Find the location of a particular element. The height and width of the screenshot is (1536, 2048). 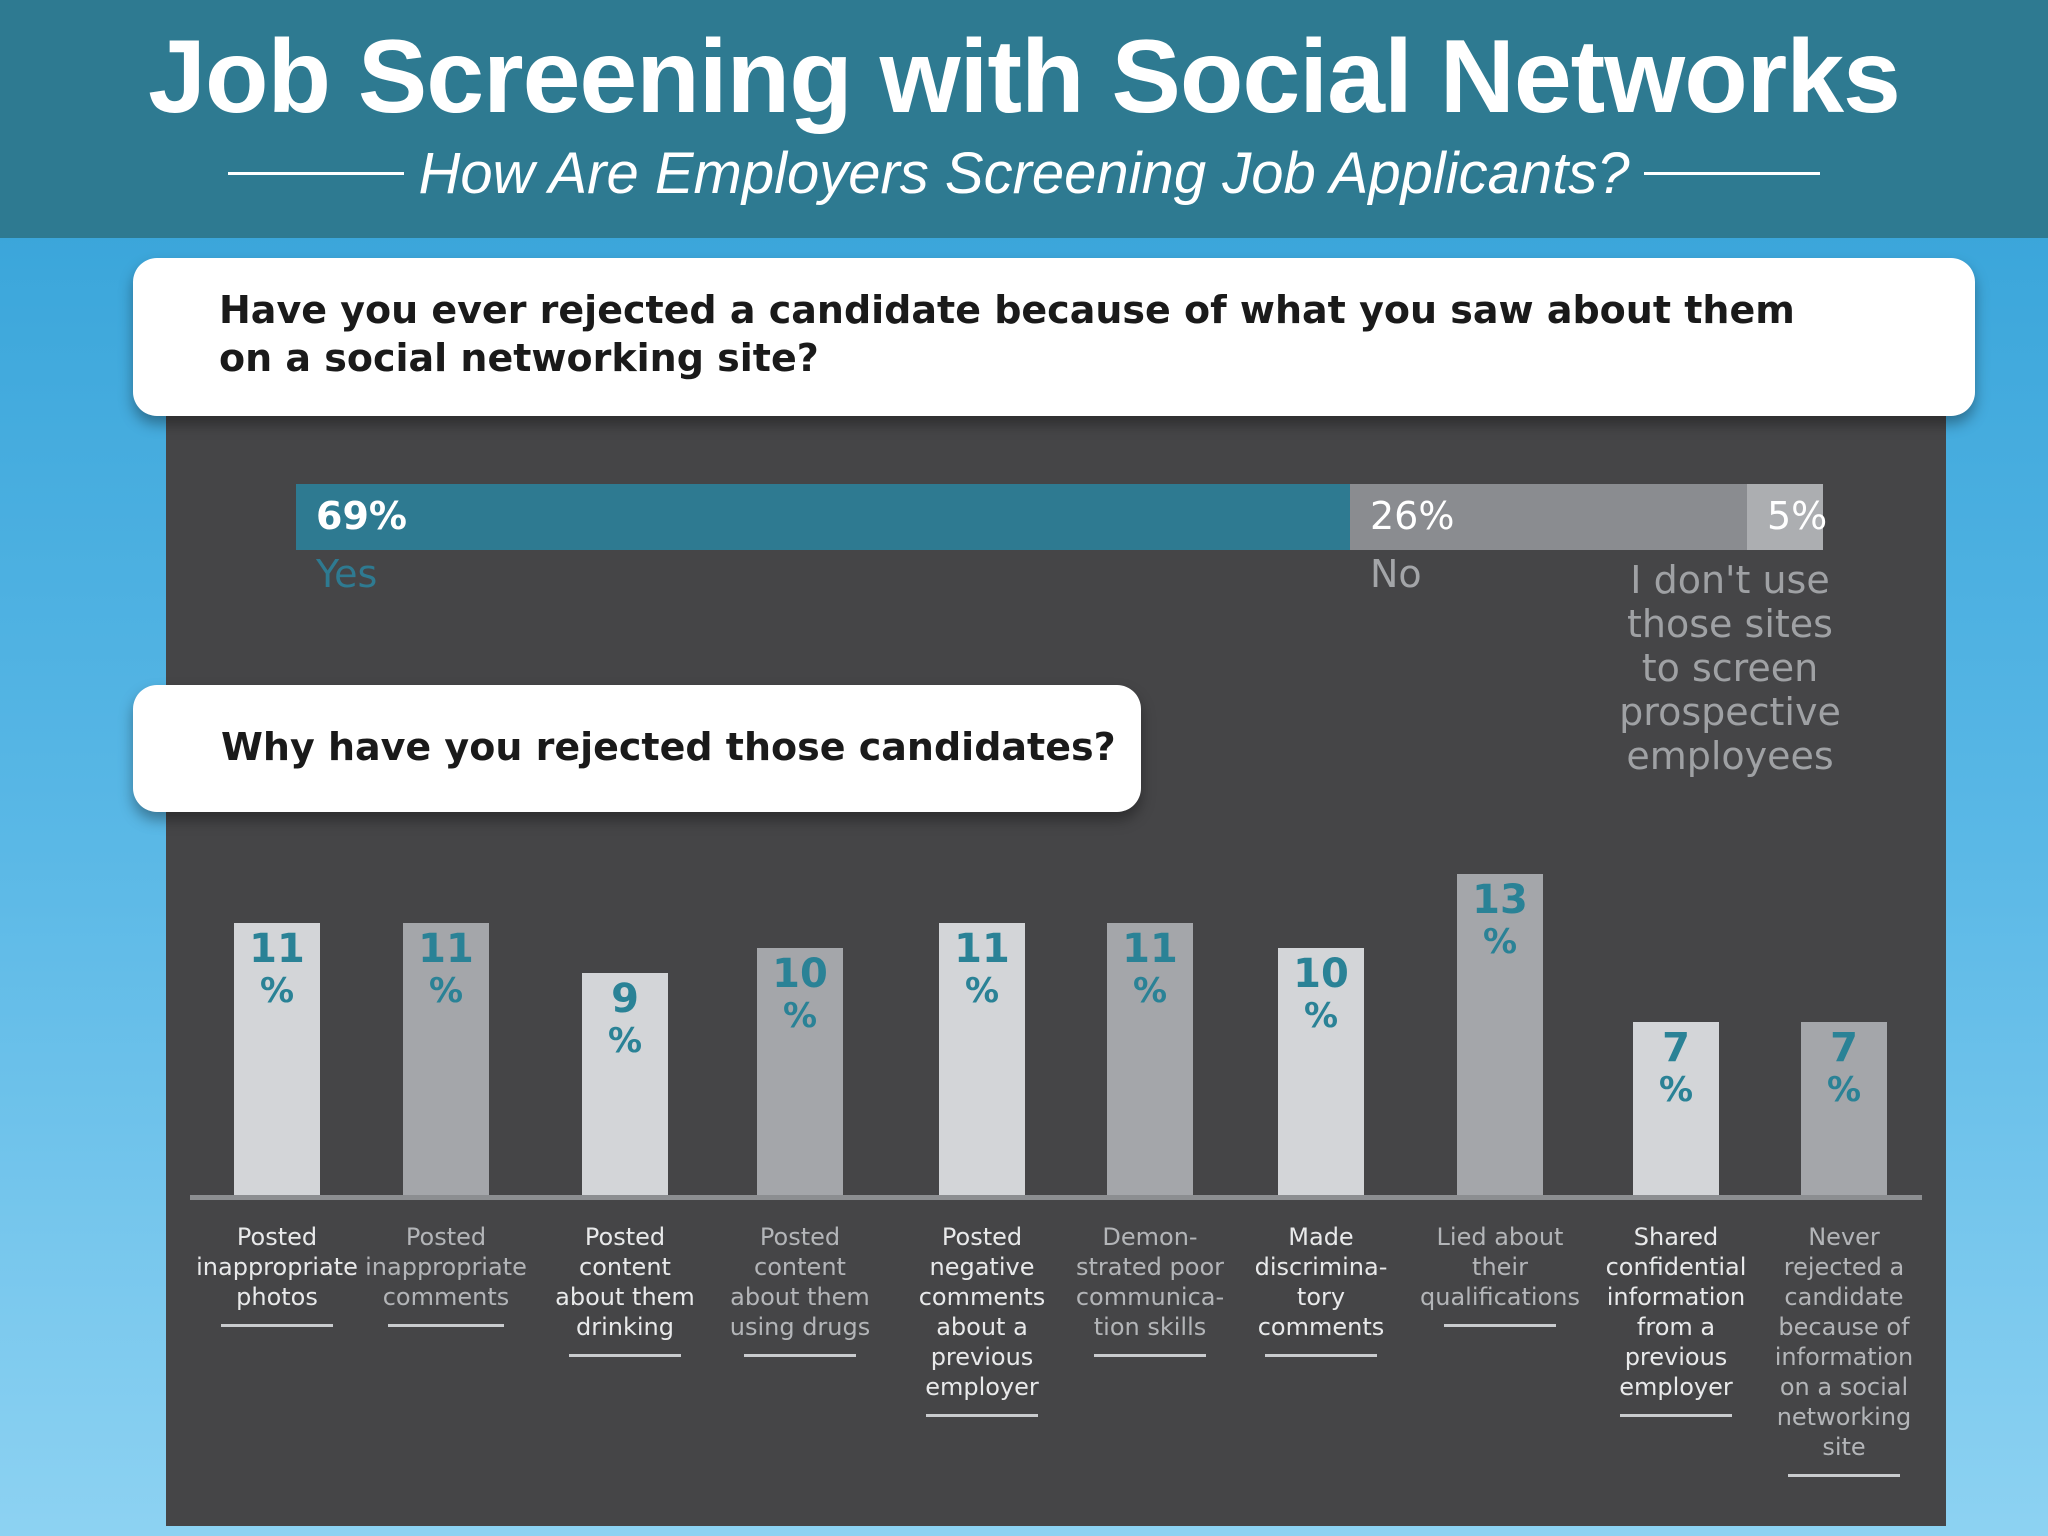

reason-bar: 9% is located at coordinates (625, 1084).